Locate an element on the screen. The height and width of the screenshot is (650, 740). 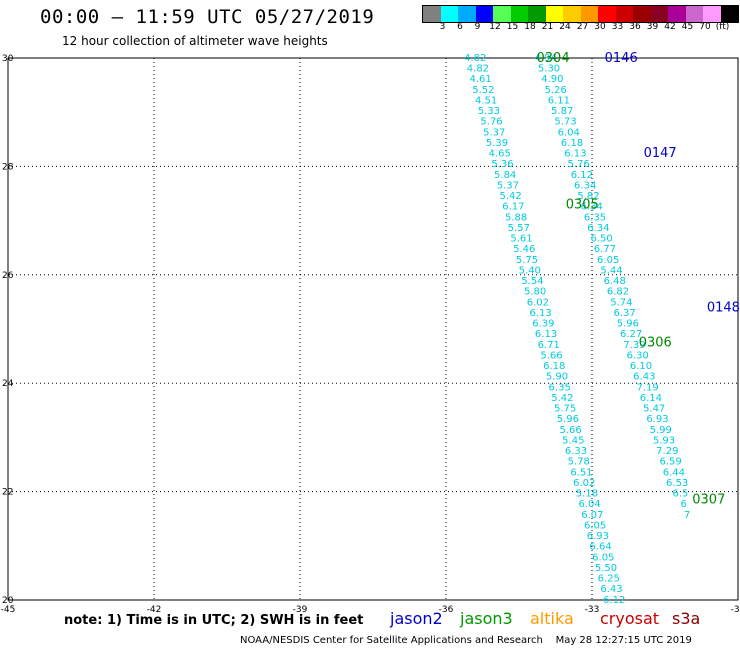
wave-height-value: 5.93 is located at coordinates (664, 440).